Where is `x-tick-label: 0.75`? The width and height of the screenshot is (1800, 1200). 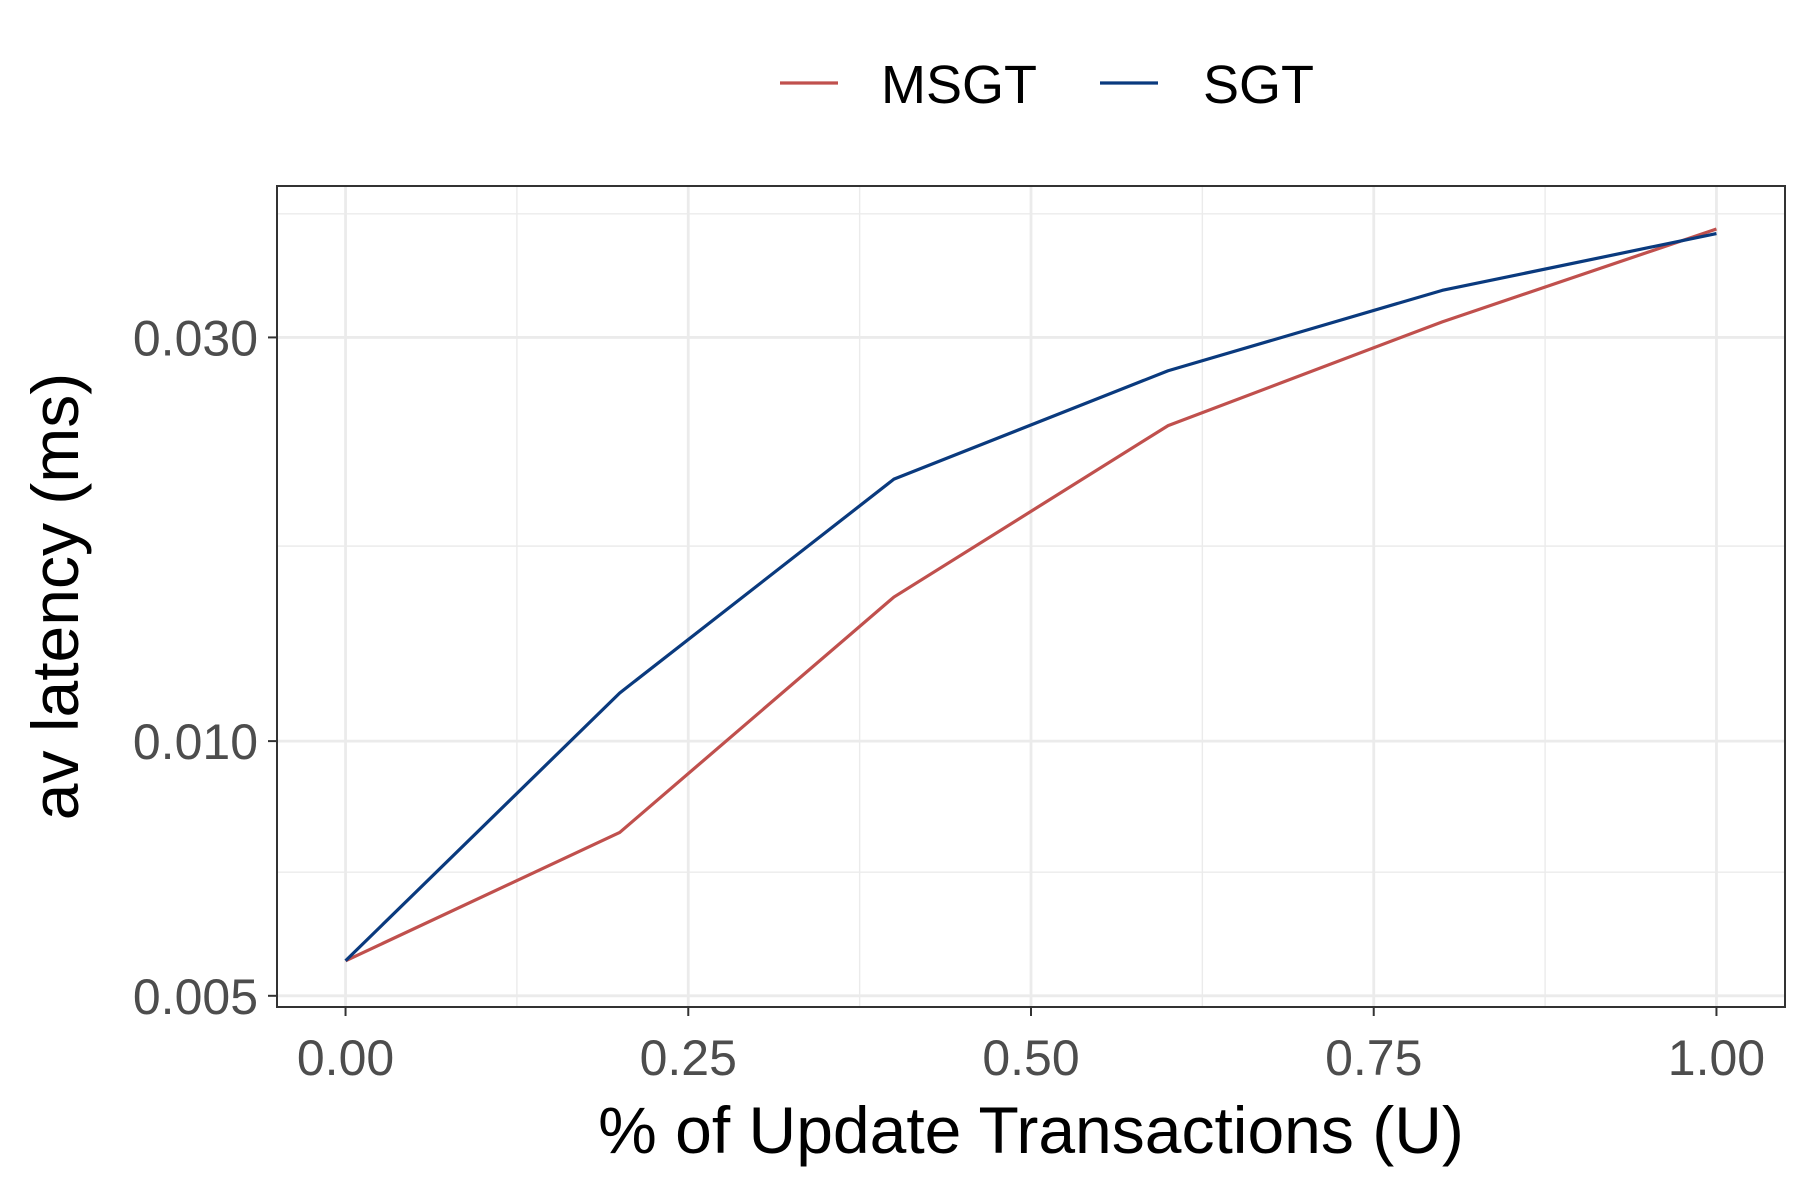 x-tick-label: 0.75 is located at coordinates (1373, 1058).